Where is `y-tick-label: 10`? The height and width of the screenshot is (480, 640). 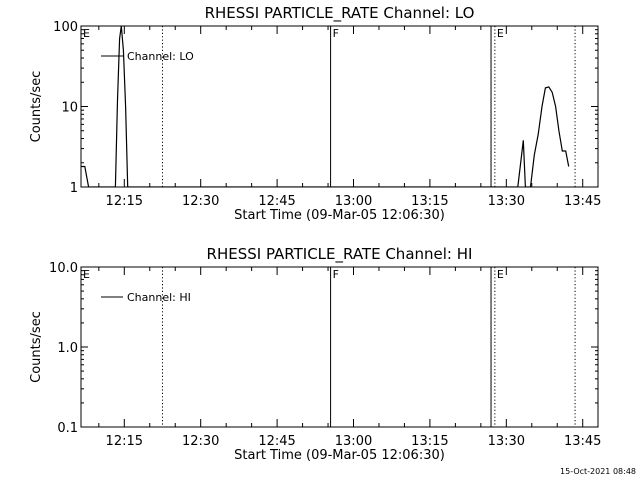
y-tick-label: 10 is located at coordinates (69, 108).